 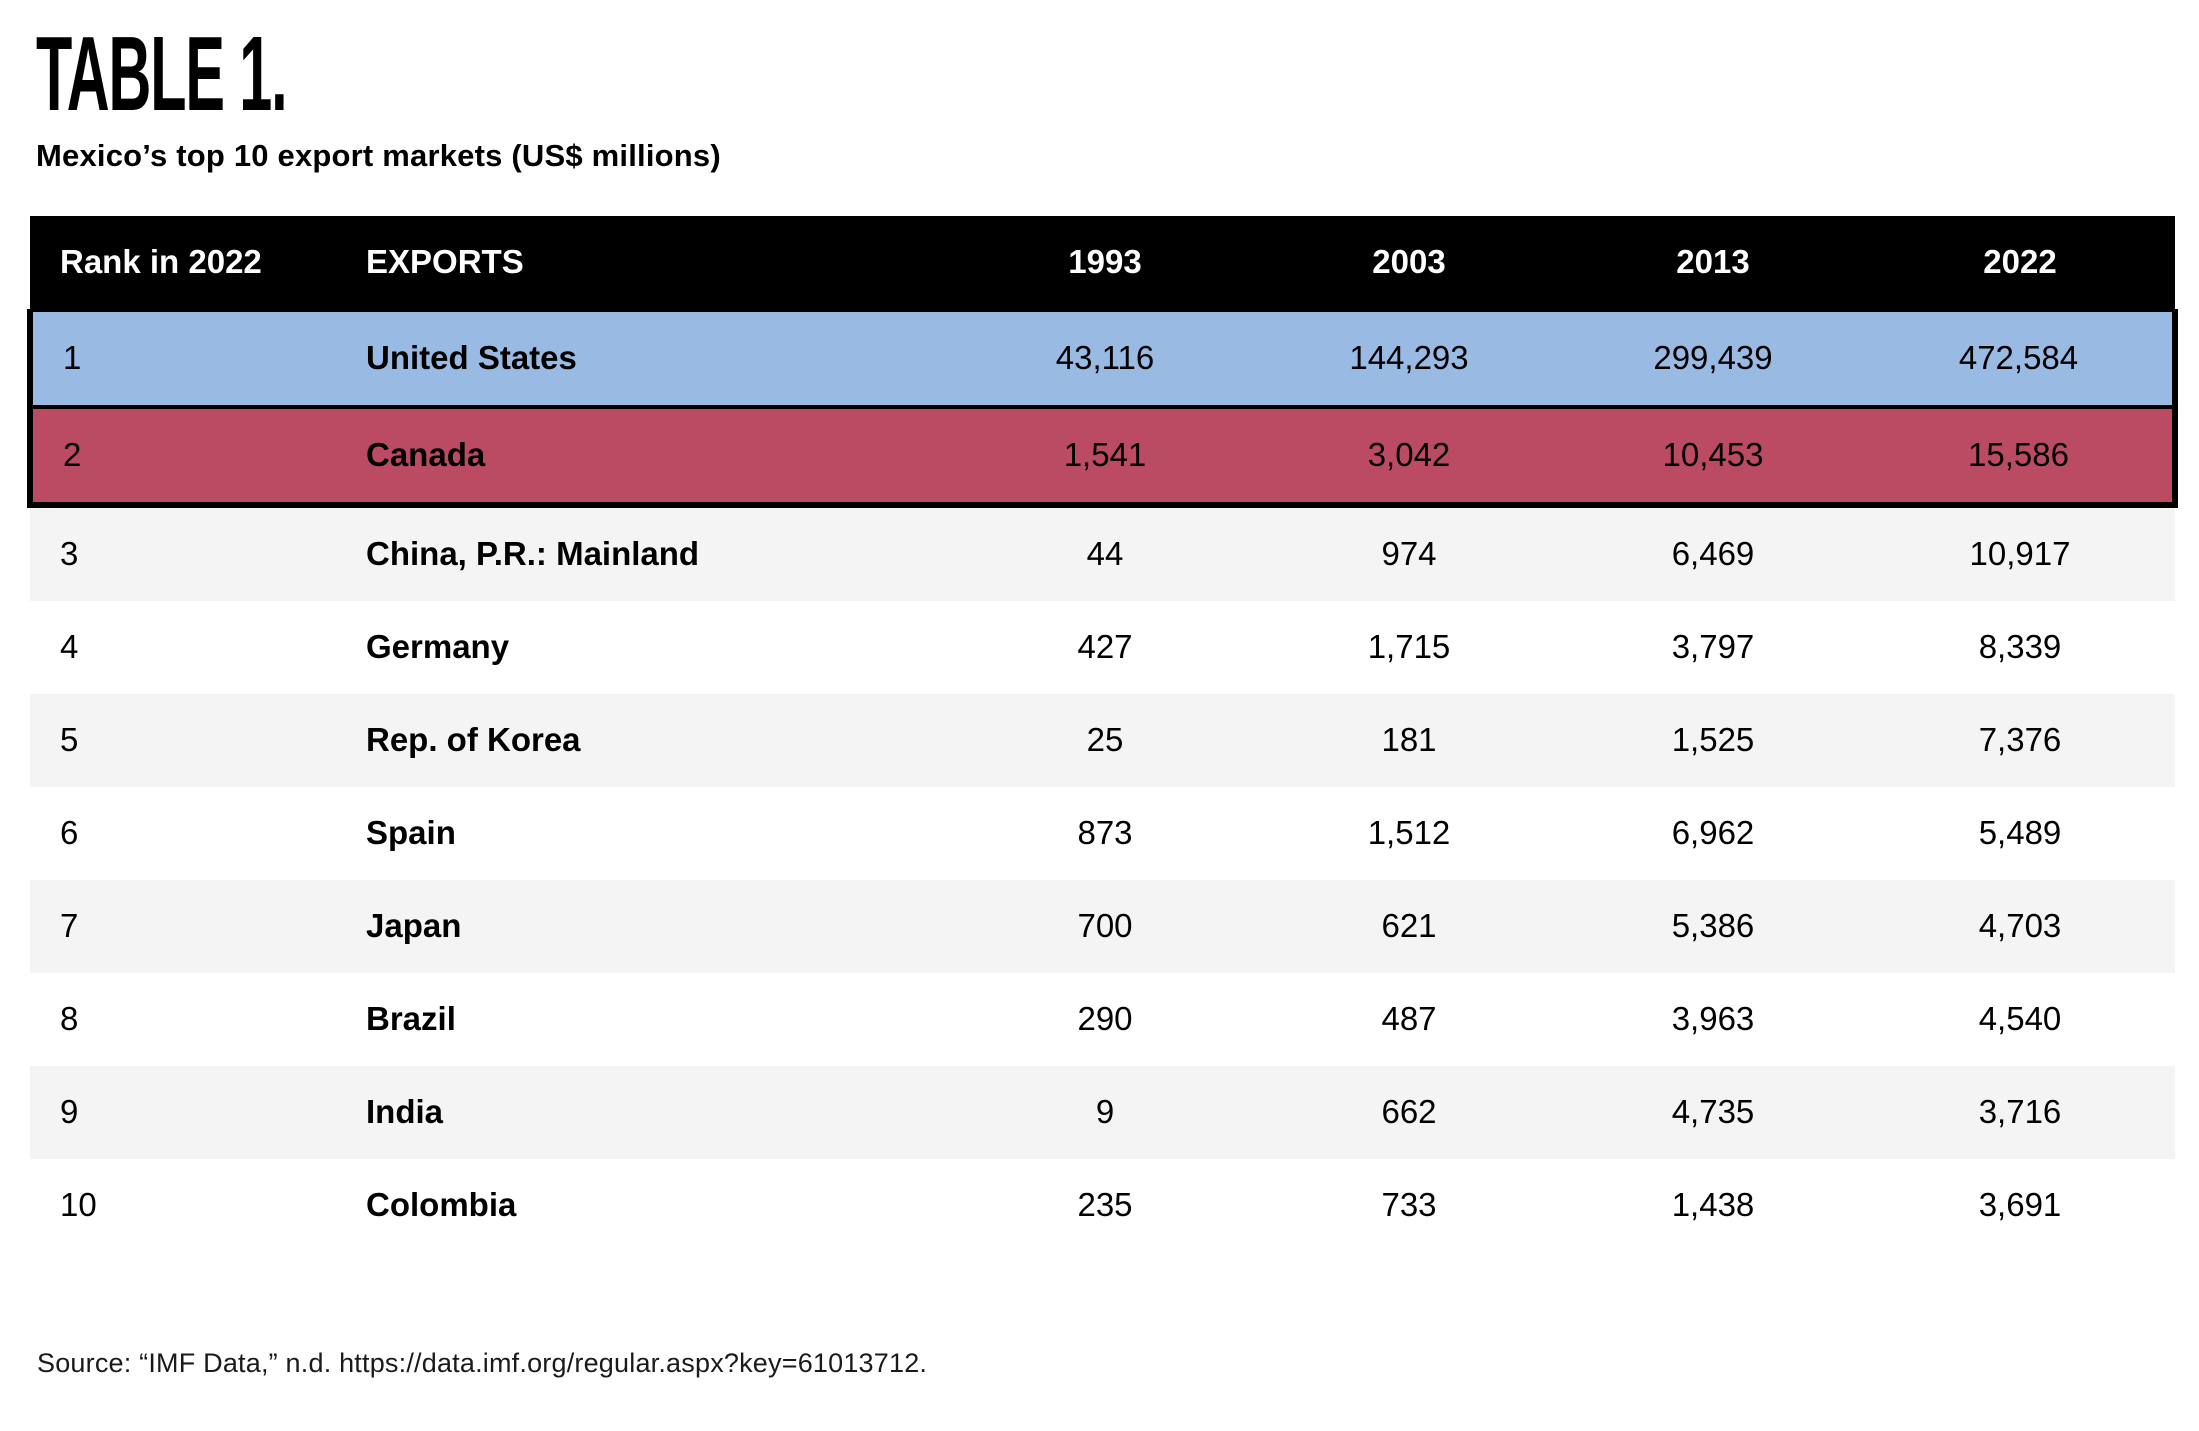 I want to click on value-cell-2013: 3,797, so click(x=1713, y=647).